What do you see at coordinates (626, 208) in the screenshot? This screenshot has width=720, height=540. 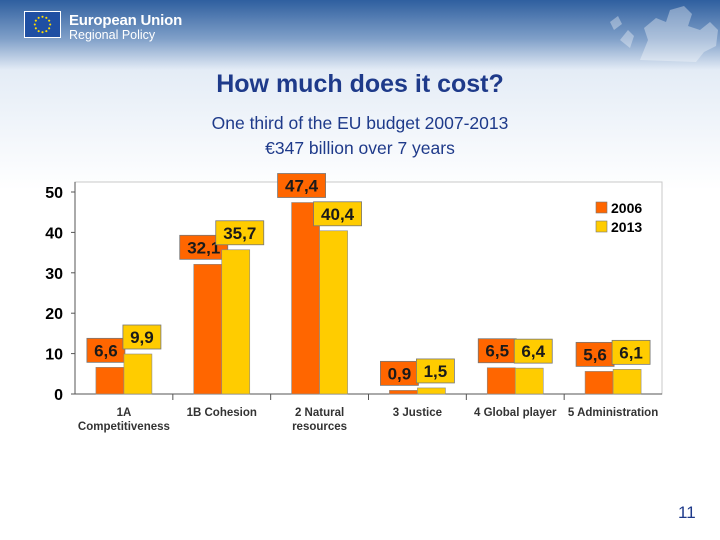 I see `legend-label-2006: 2006` at bounding box center [626, 208].